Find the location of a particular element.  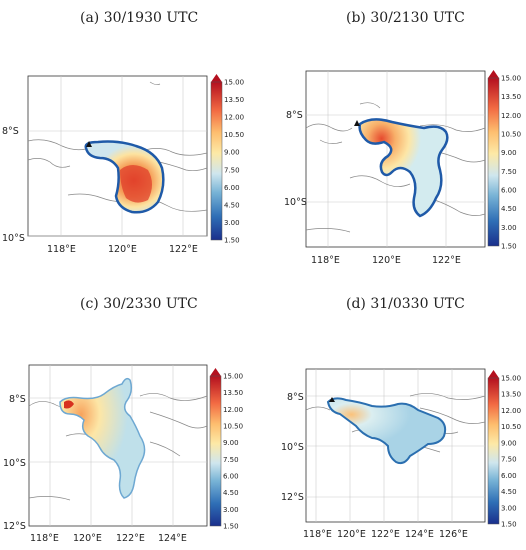

panel-a-map: 8°S 10°S 118°E 120°E 122°E is located at coordinates (105, 165).